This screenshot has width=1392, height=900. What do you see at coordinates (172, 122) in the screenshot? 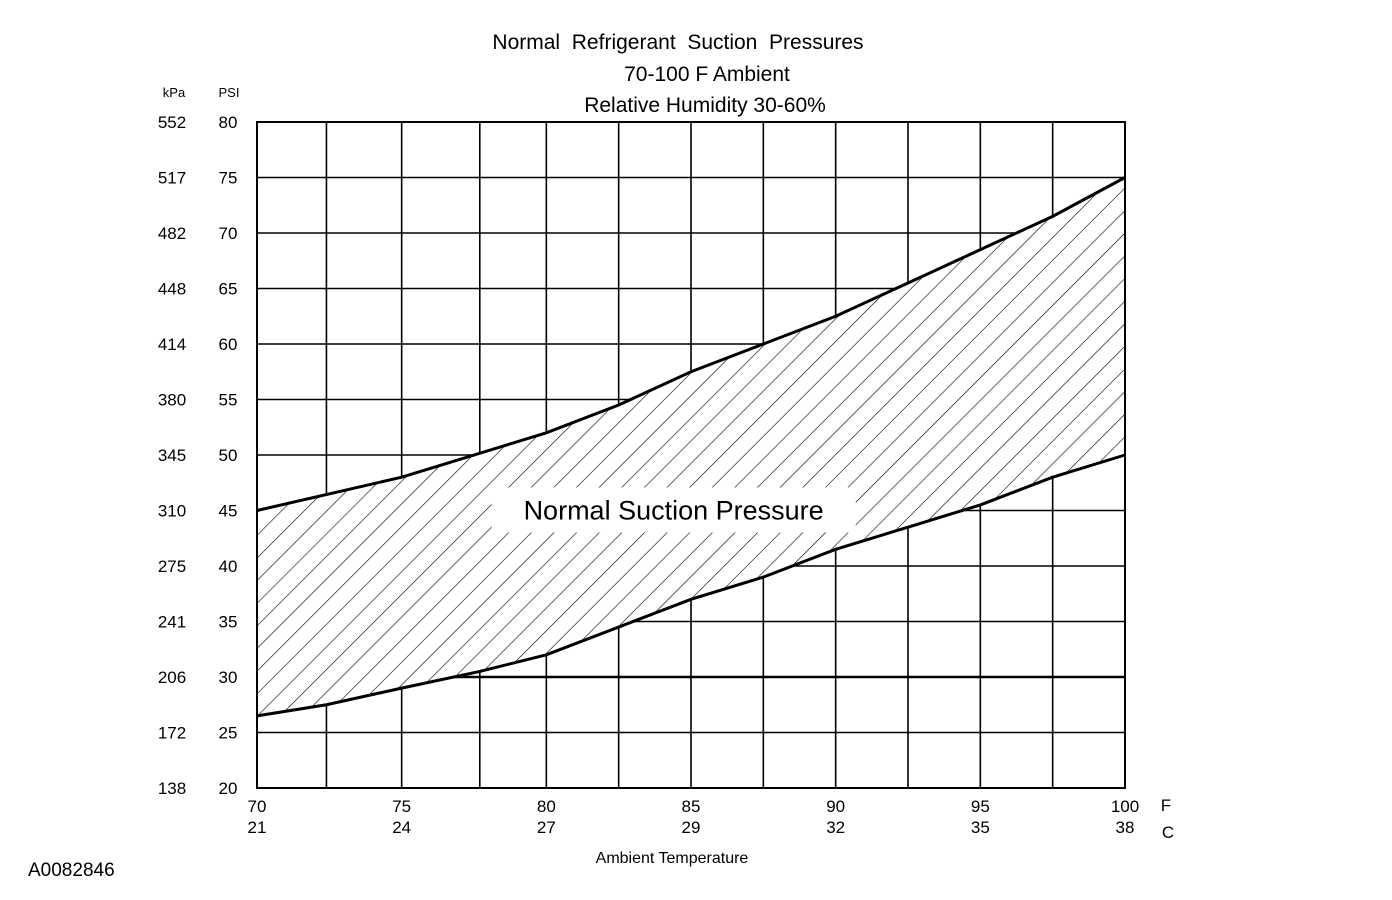
I see `y-tick-kpa: 552` at bounding box center [172, 122].